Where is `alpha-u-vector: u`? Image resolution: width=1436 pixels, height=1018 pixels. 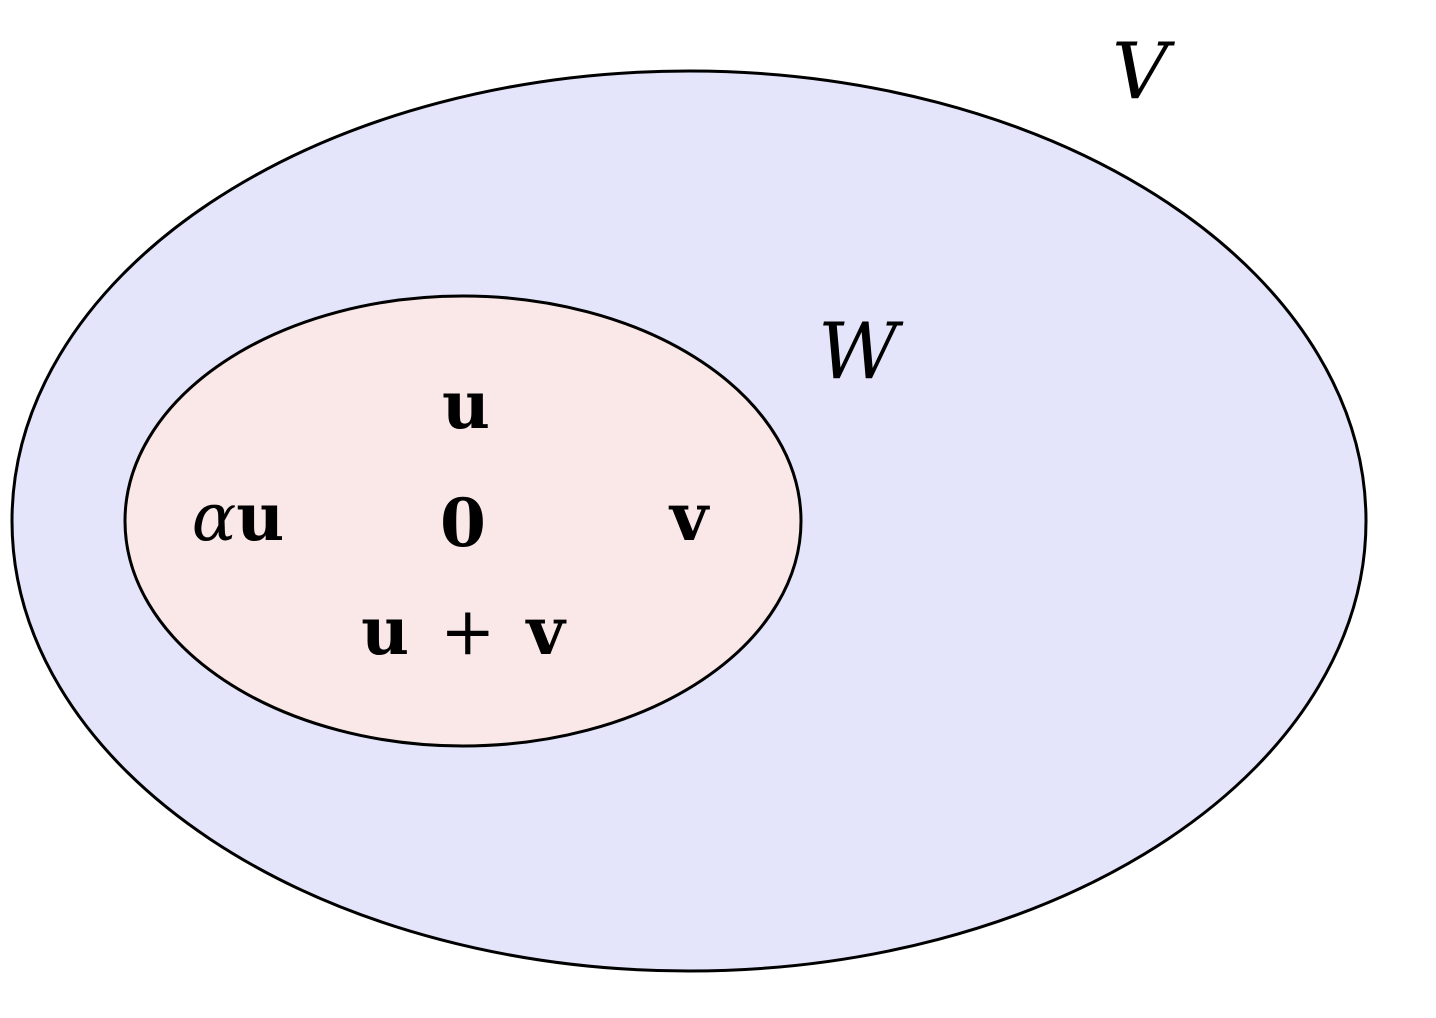
alpha-u-vector: u is located at coordinates (260, 517).